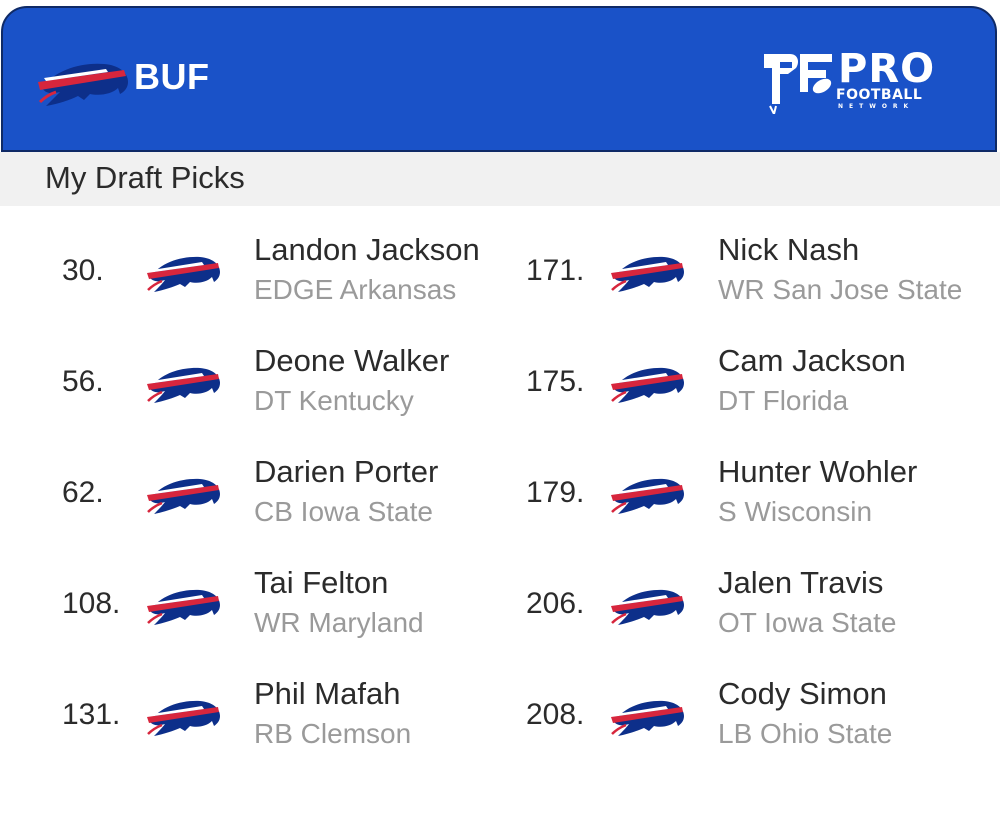 The width and height of the screenshot is (1000, 814). Describe the element at coordinates (346, 471) in the screenshot. I see `player-name: Darien Porter` at that location.